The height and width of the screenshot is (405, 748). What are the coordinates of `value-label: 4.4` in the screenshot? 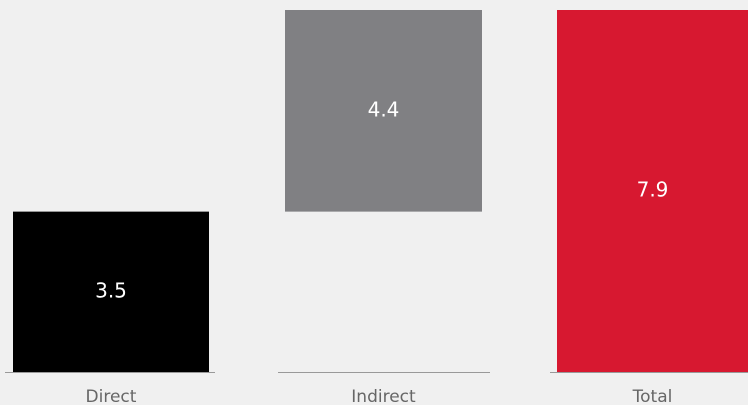 It's located at (384, 109).